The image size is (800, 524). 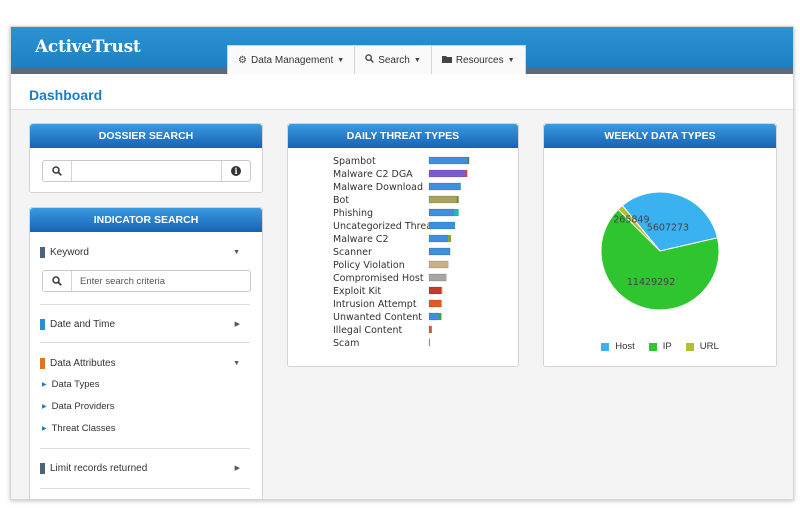 I want to click on bar-label: Phishing, so click(x=353, y=213).